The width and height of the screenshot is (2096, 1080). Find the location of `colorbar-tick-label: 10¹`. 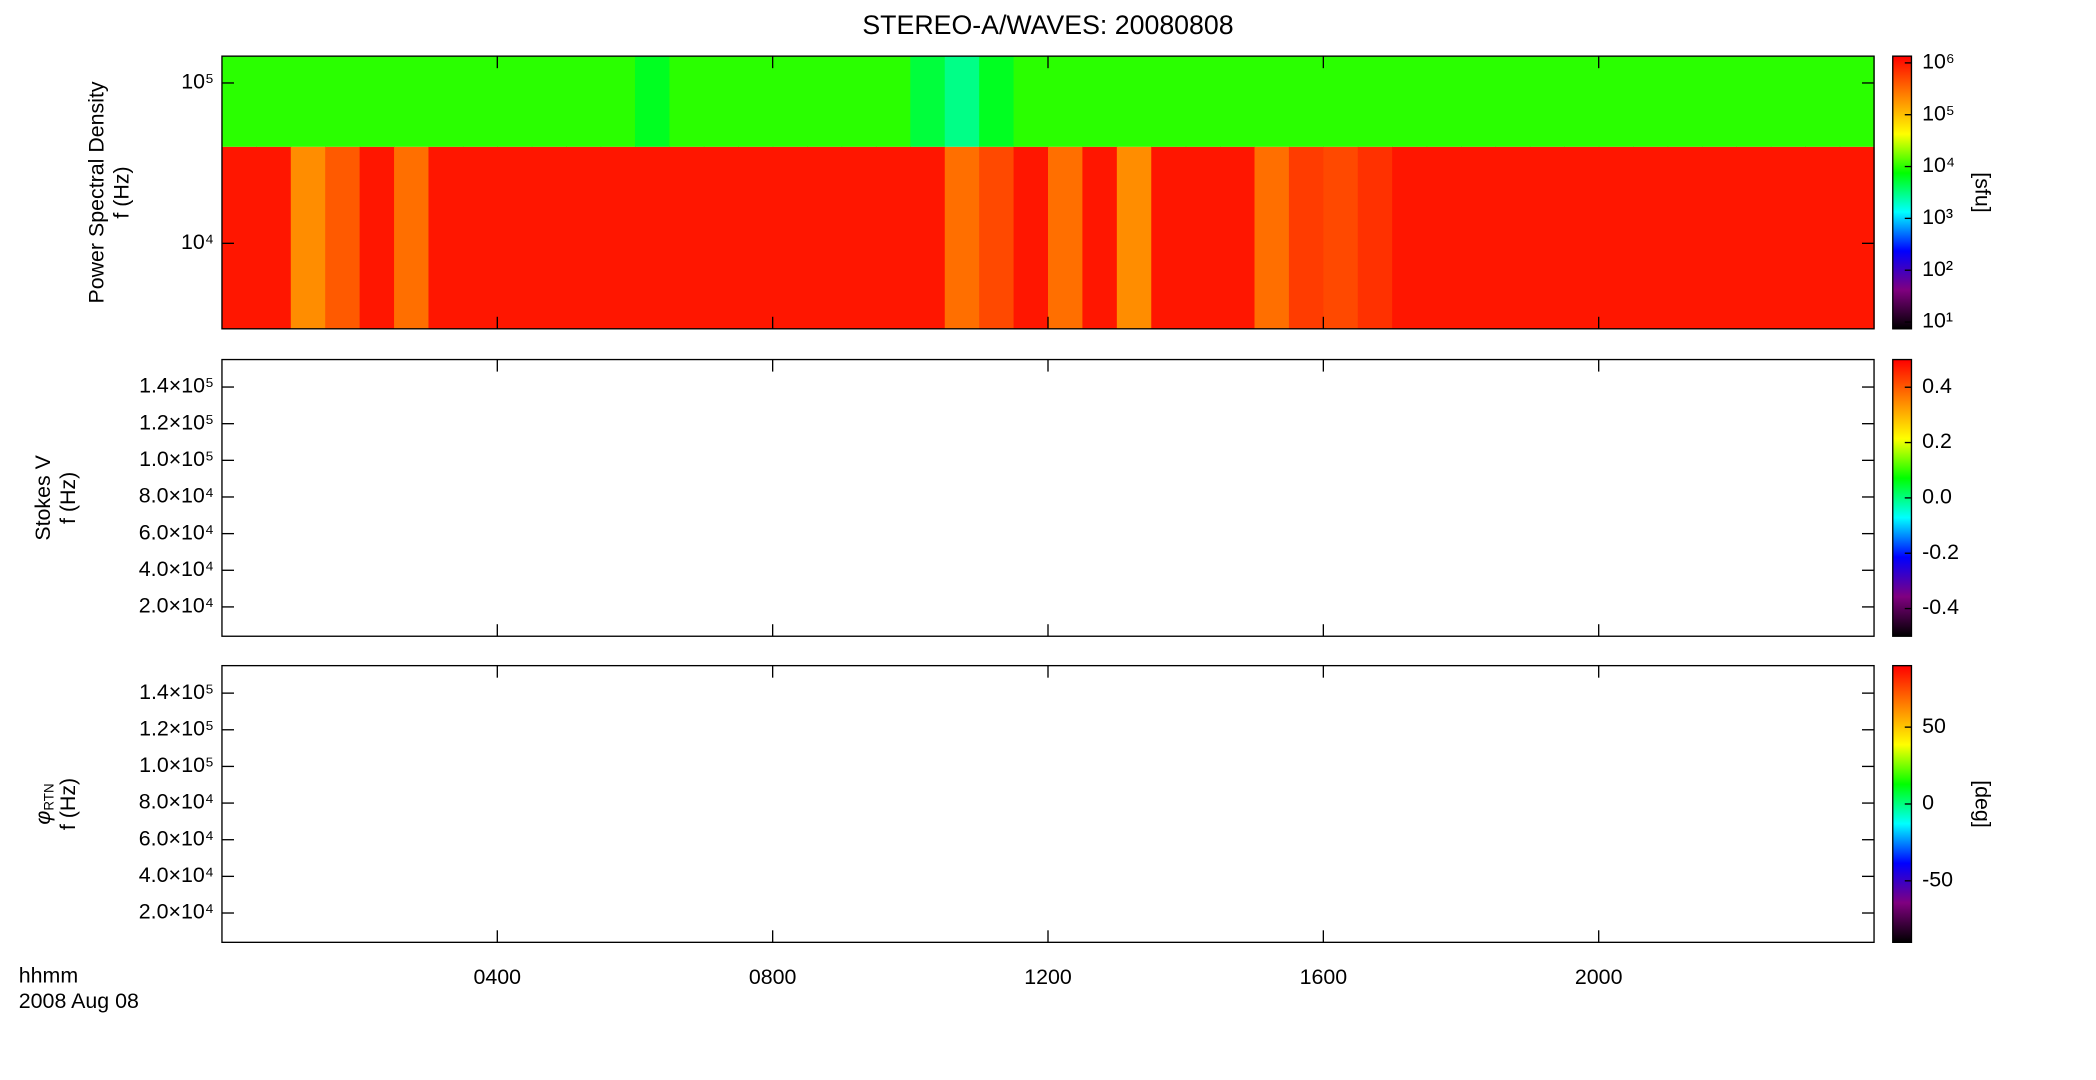

colorbar-tick-label: 10¹ is located at coordinates (1937, 321).